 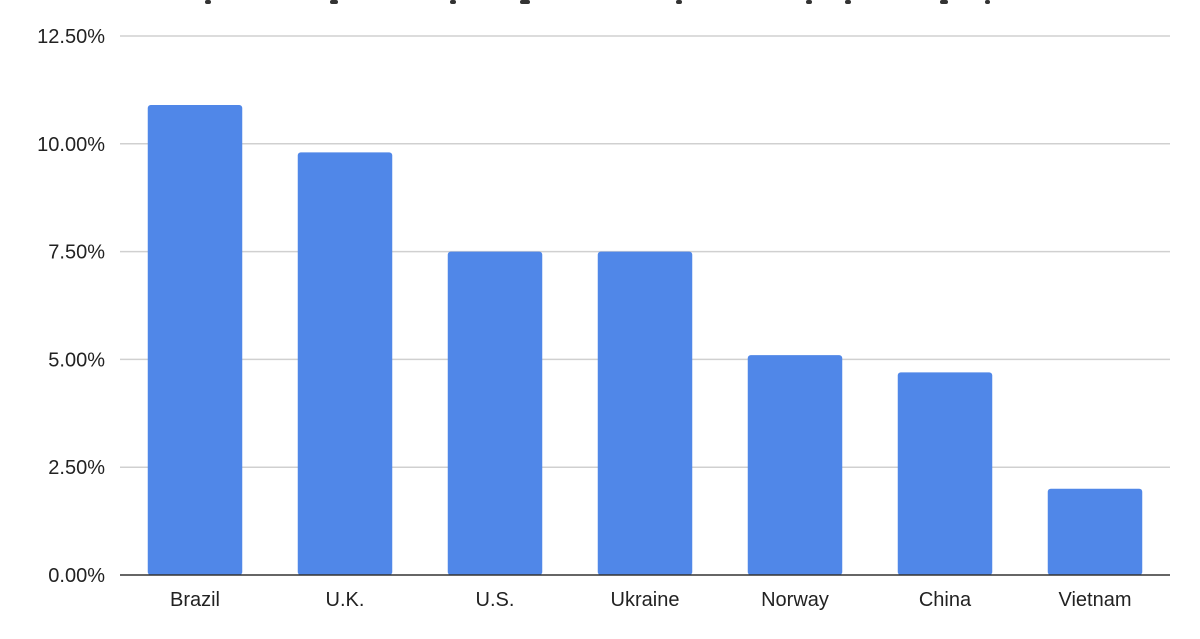 What do you see at coordinates (495, 413) in the screenshot?
I see `bar-us` at bounding box center [495, 413].